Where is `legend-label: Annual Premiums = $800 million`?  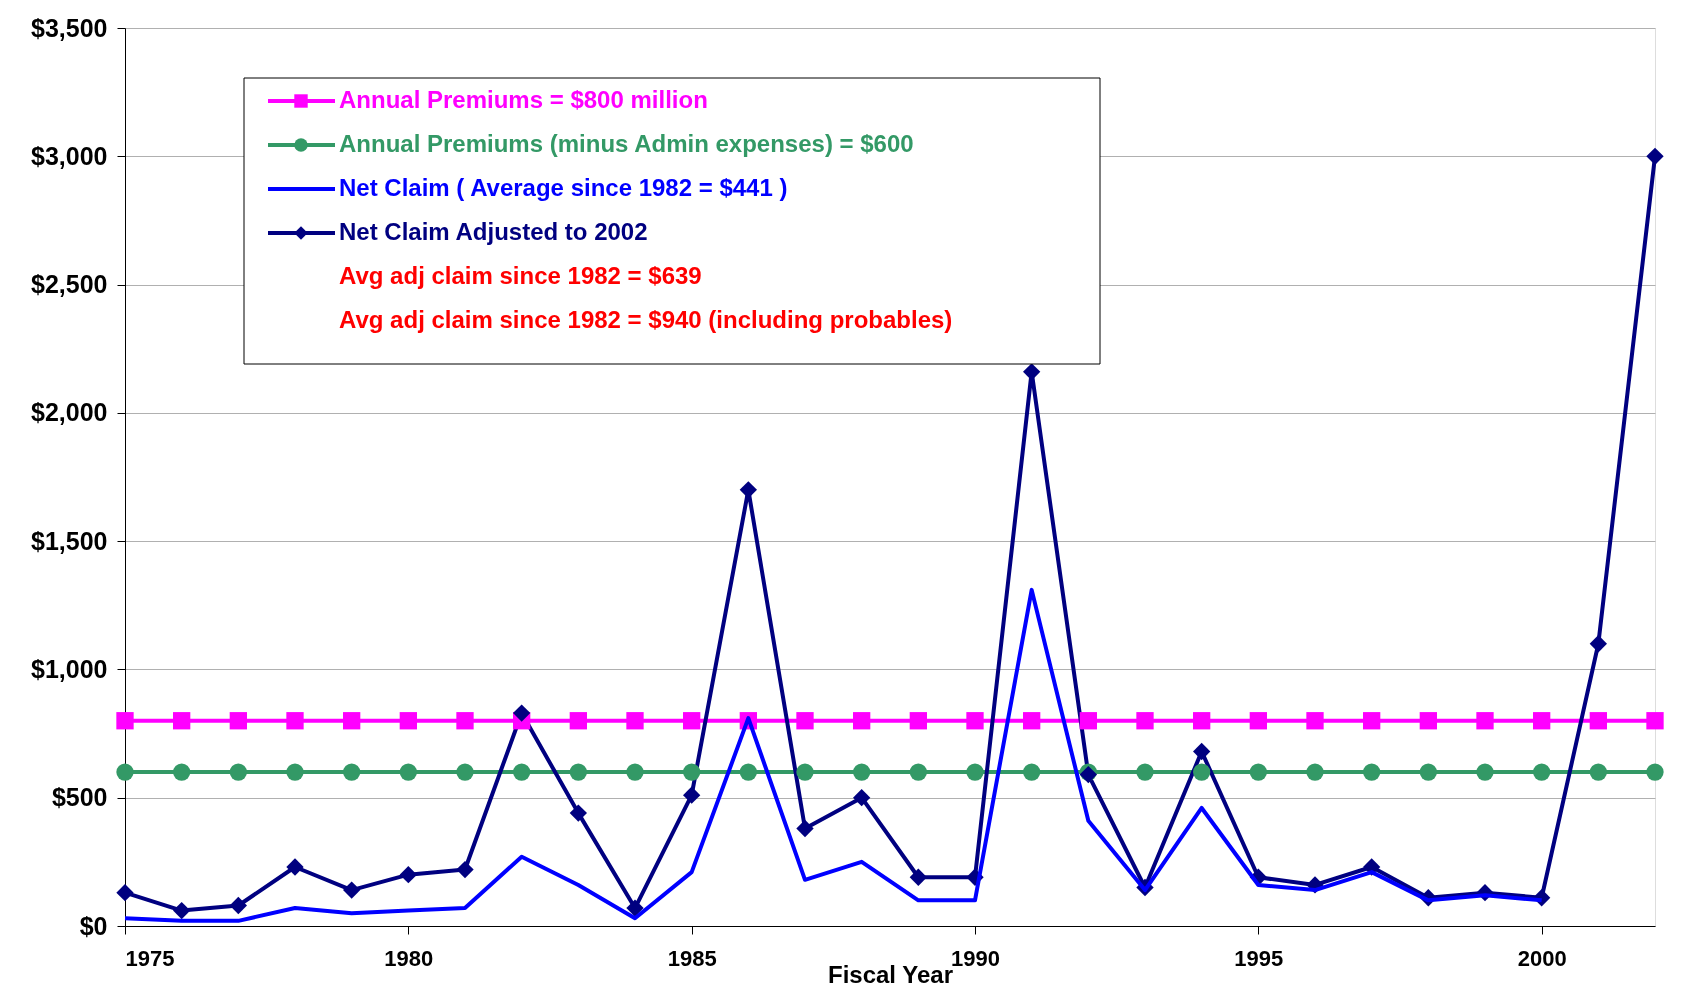 legend-label: Annual Premiums = $800 million is located at coordinates (523, 99).